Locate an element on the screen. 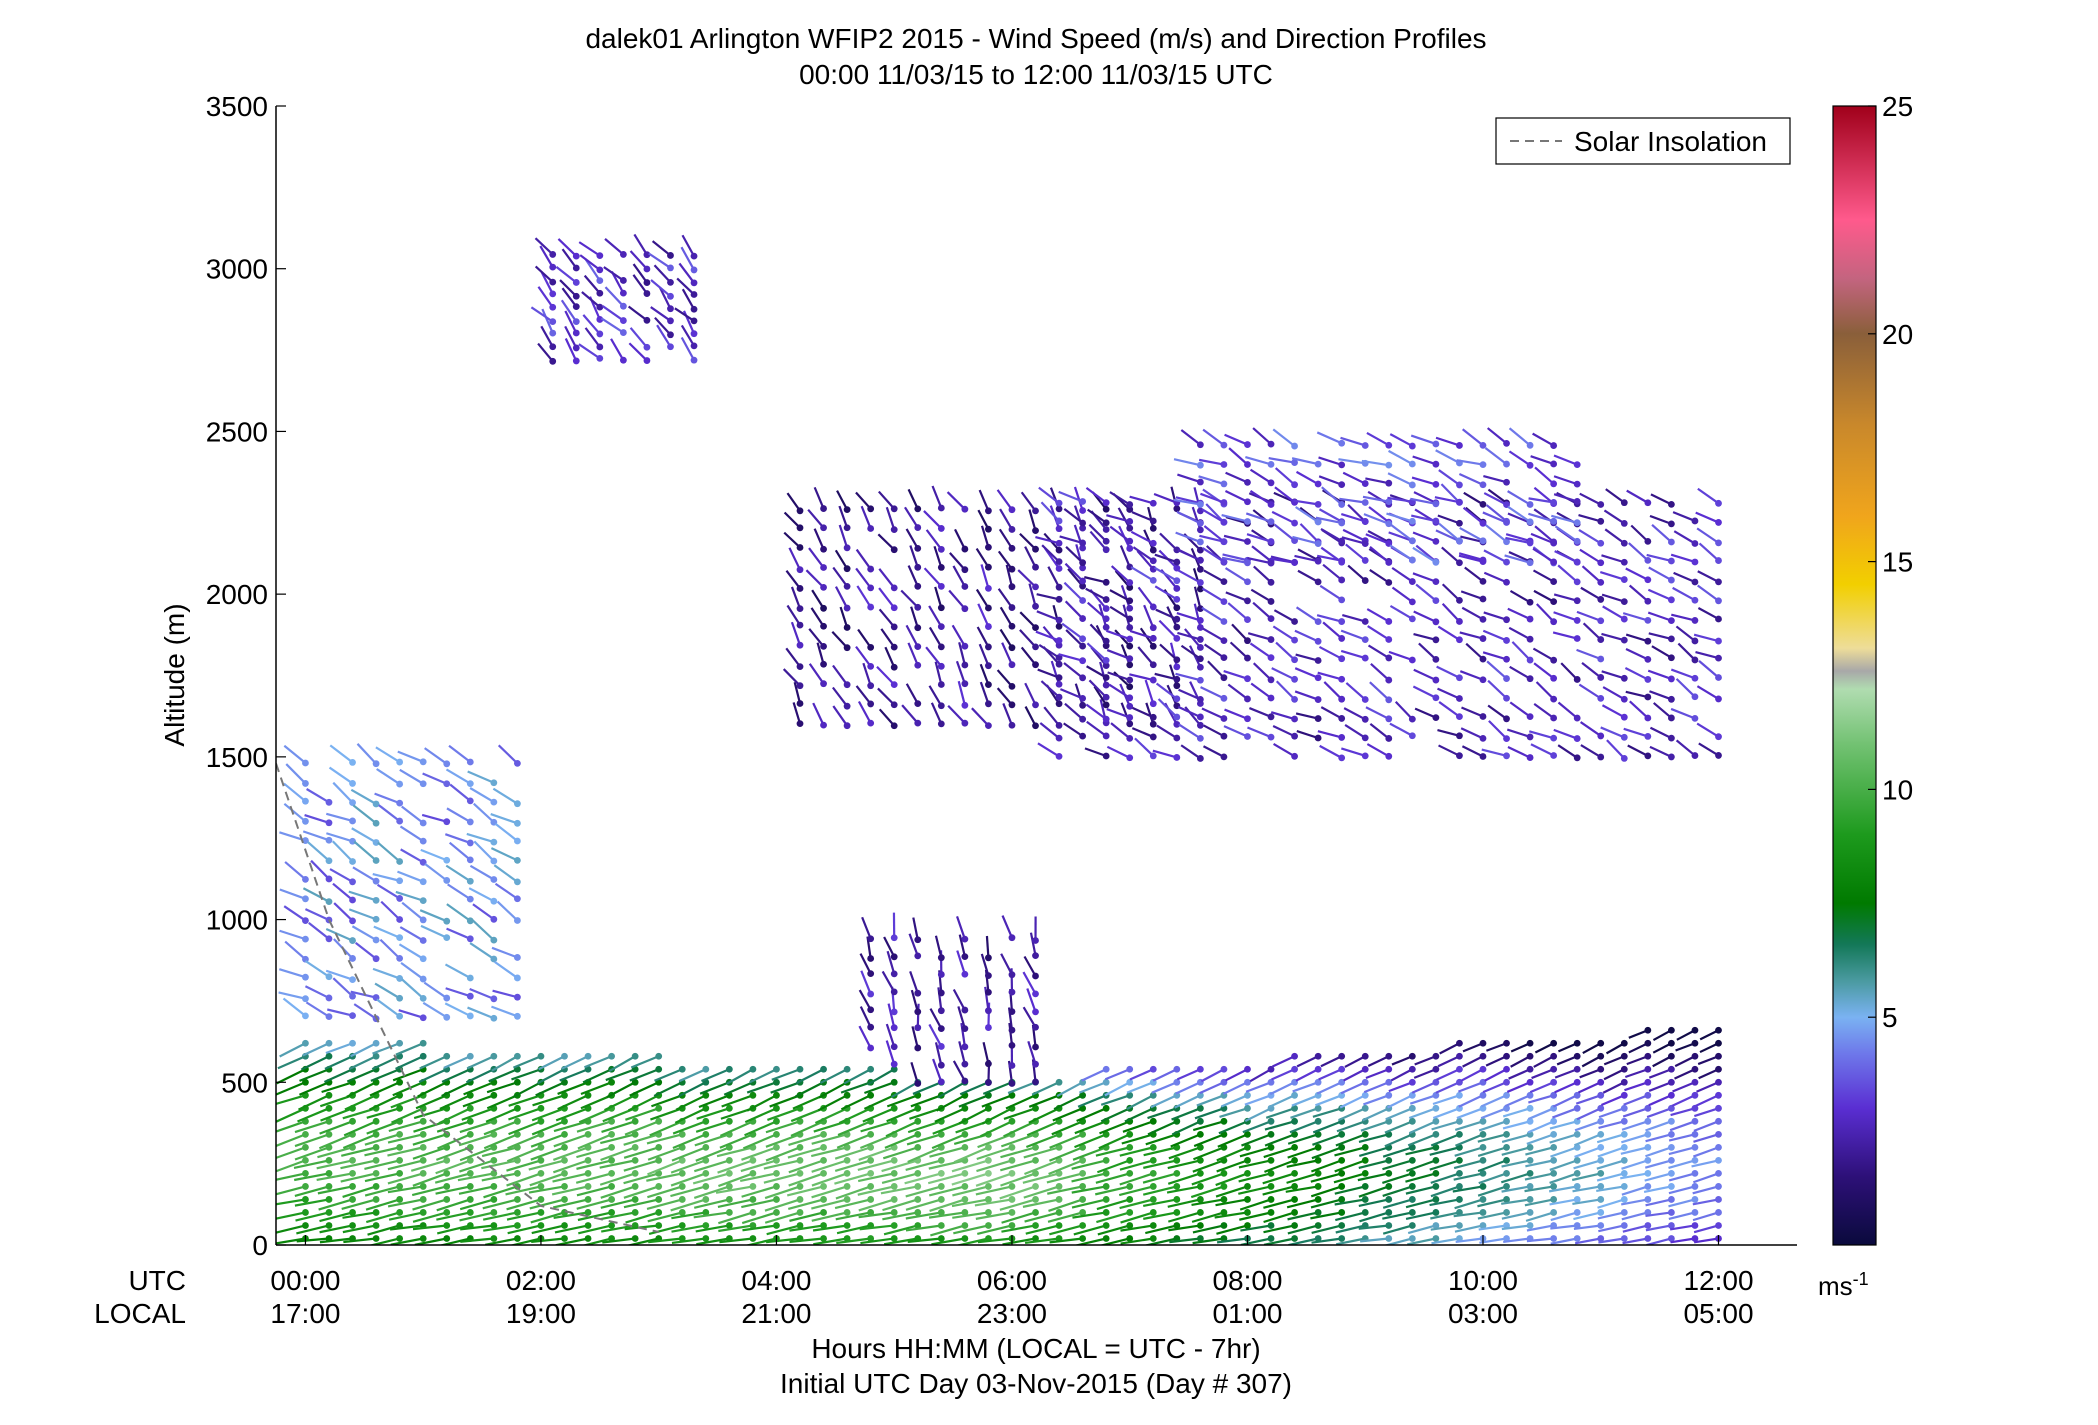 The height and width of the screenshot is (1425, 2098). x-tick-label-local: 19:00 is located at coordinates (541, 1313).